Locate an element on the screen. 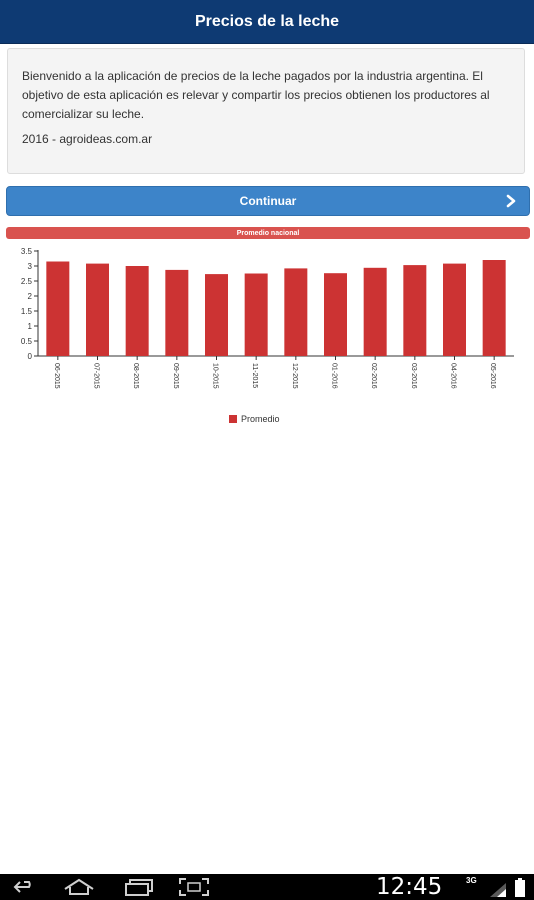 The height and width of the screenshot is (900, 534). x-tick-label: 10-2015 is located at coordinates (215, 376).